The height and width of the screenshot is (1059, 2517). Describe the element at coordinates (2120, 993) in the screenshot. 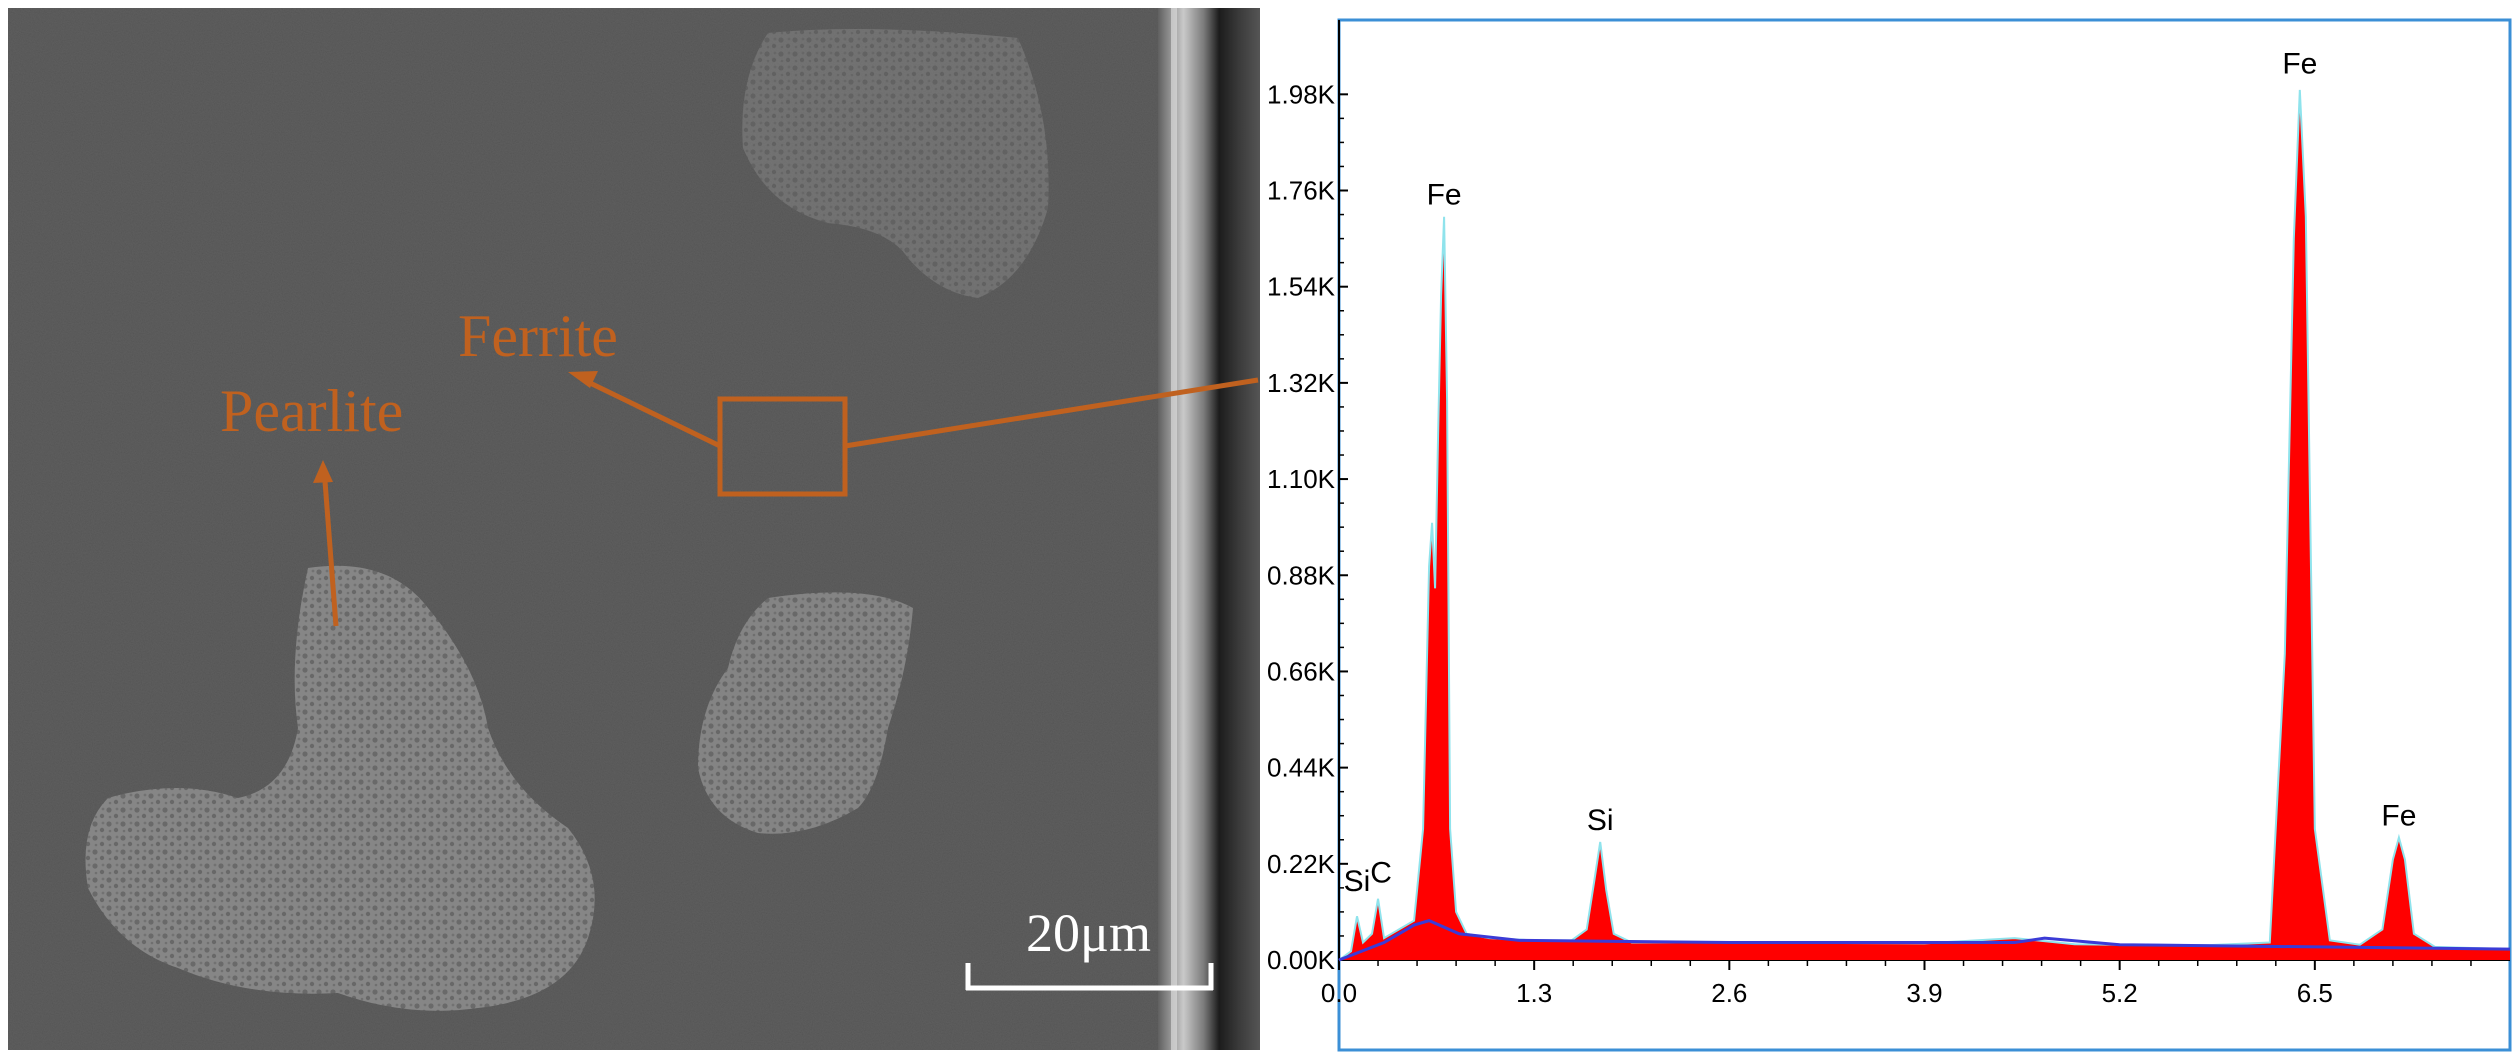

I see `x-tick-label: 5.2` at that location.